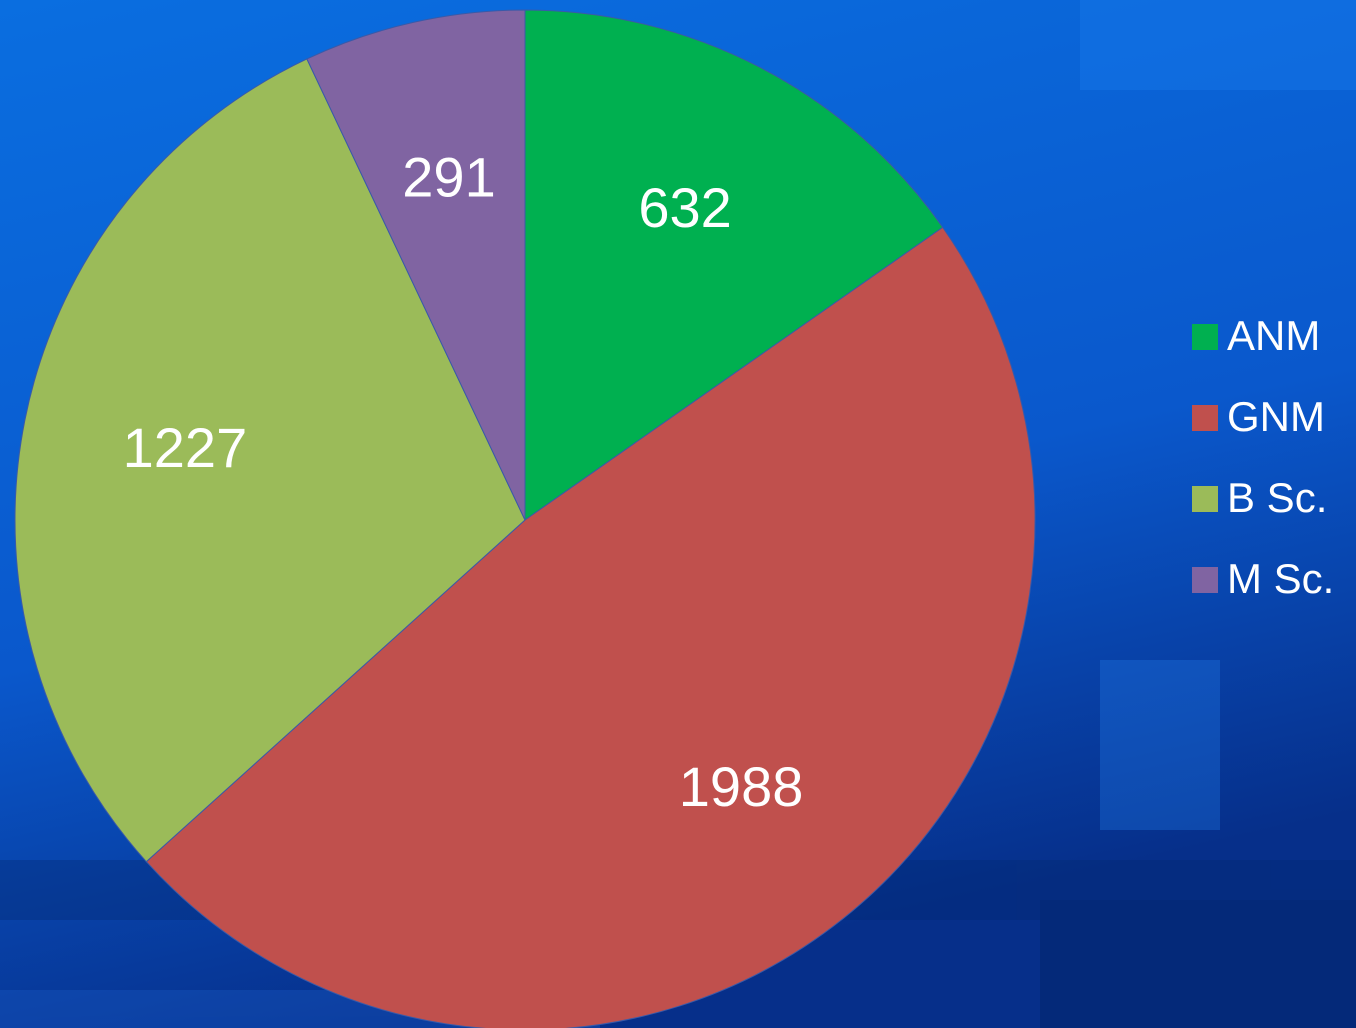 The height and width of the screenshot is (1028, 1356). What do you see at coordinates (1277, 497) in the screenshot?
I see `legend-label: B Sc.` at bounding box center [1277, 497].